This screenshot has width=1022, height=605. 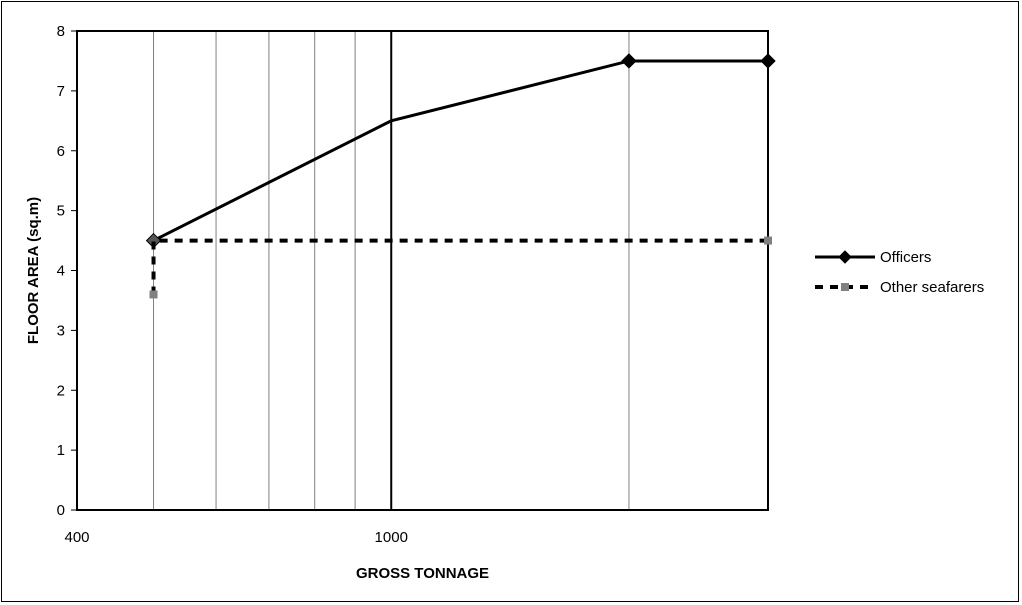 What do you see at coordinates (899, 272) in the screenshot?
I see `legend: Officers Other seafarers` at bounding box center [899, 272].